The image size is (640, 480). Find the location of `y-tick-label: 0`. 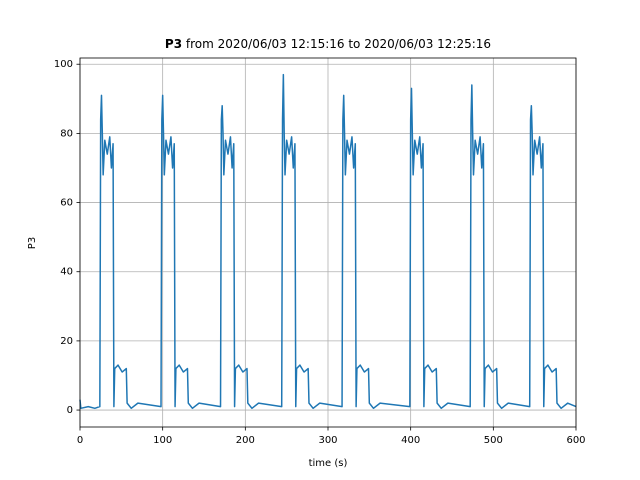

y-tick-label: 0 is located at coordinates (70, 410).